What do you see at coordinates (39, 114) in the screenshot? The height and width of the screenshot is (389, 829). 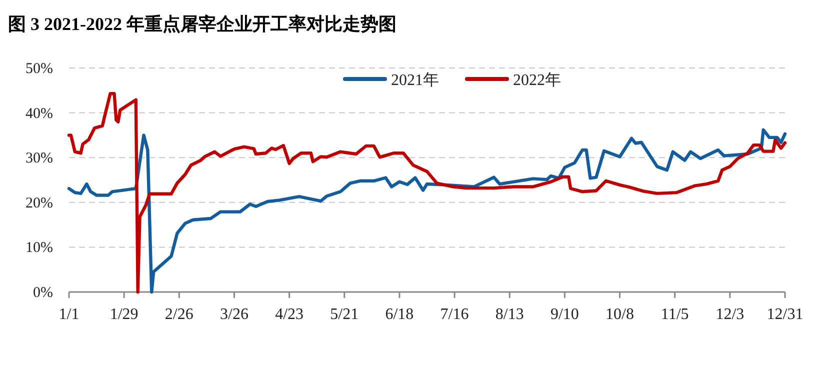 I see `y-tick-label: 40%` at bounding box center [39, 114].